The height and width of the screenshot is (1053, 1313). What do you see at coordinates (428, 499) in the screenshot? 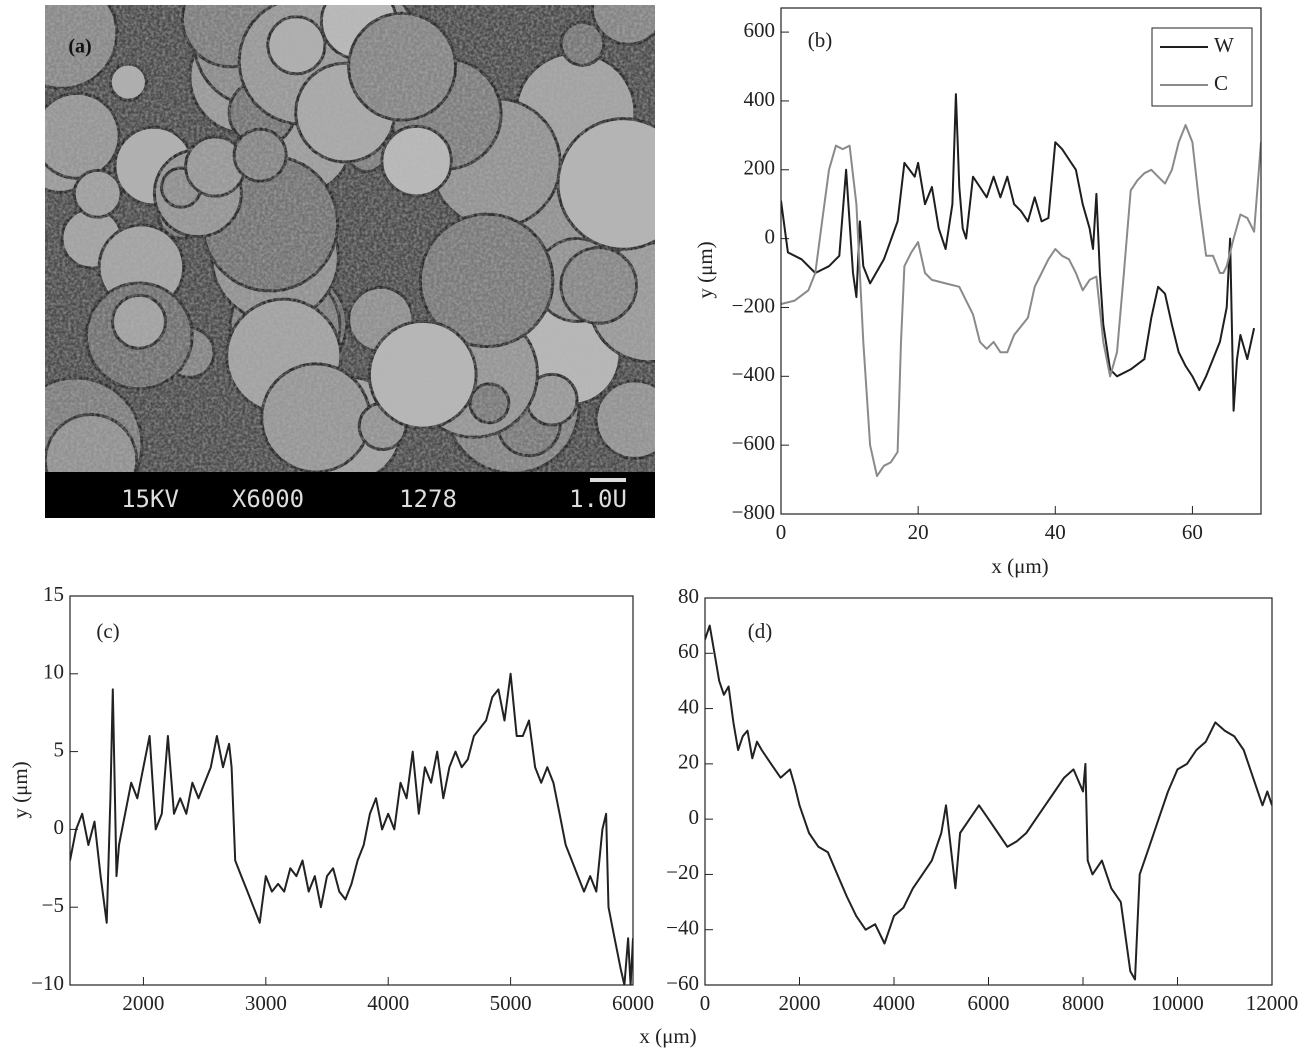
I see `image-info: 1278` at bounding box center [428, 499].